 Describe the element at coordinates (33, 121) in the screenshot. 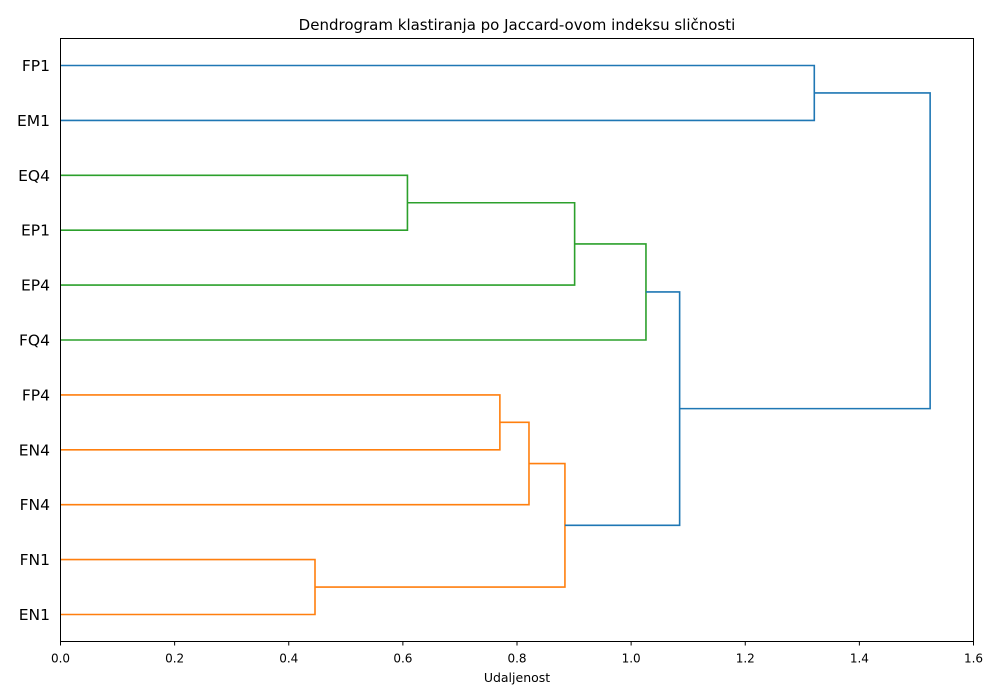

I see `leaf-label: EM1` at that location.